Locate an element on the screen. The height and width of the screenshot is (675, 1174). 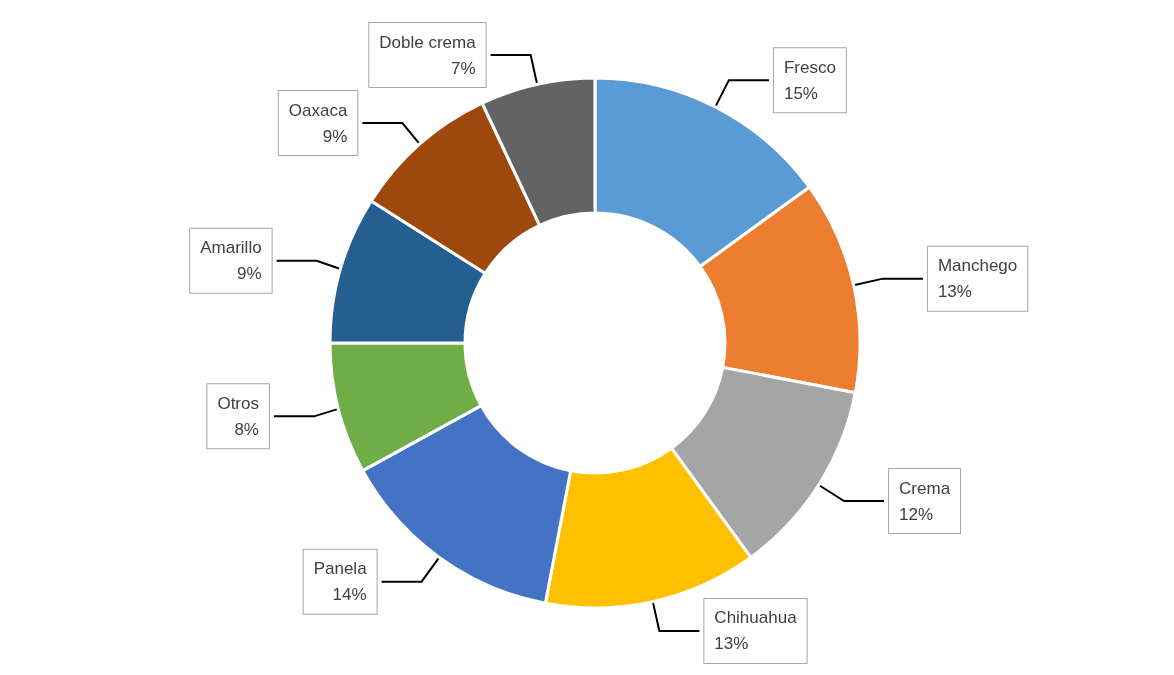
data-label: 7% is located at coordinates (463, 68).